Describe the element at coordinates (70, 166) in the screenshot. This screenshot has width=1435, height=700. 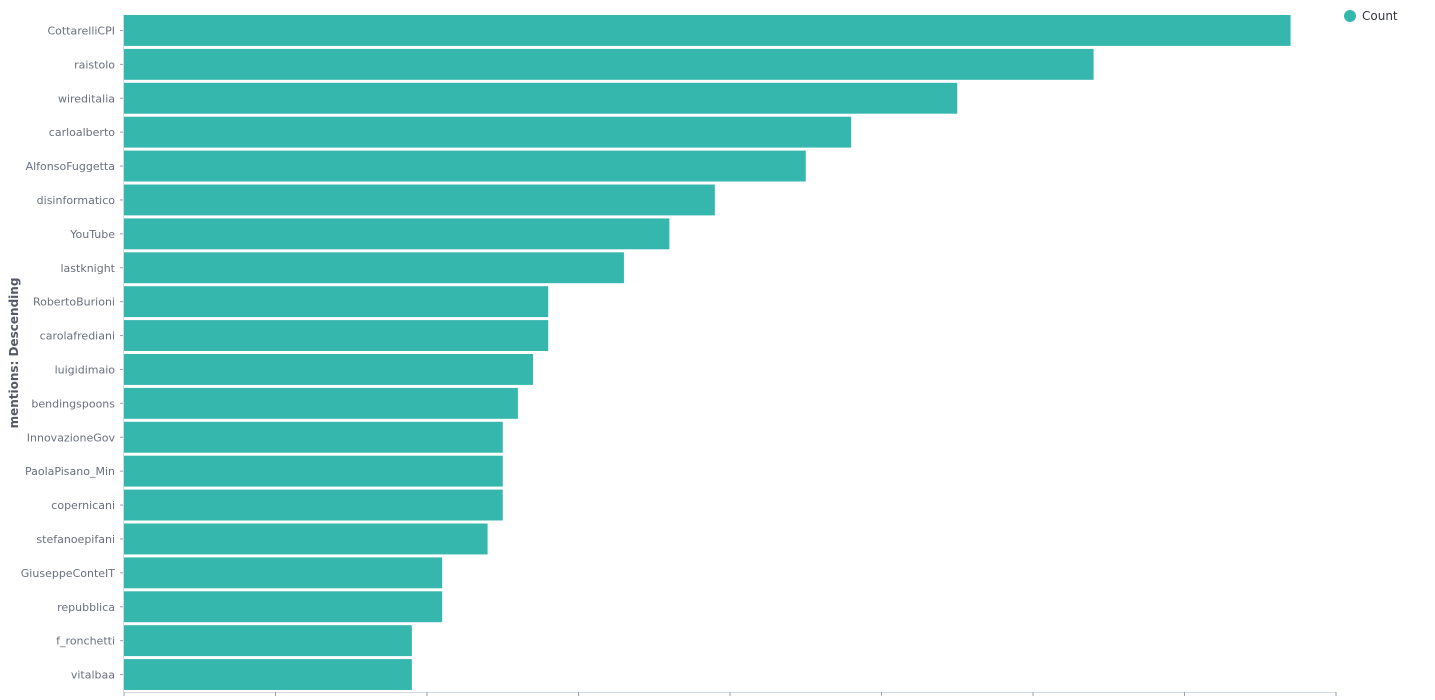
I see `y-tick-label: AlfonsoFuggetta` at that location.